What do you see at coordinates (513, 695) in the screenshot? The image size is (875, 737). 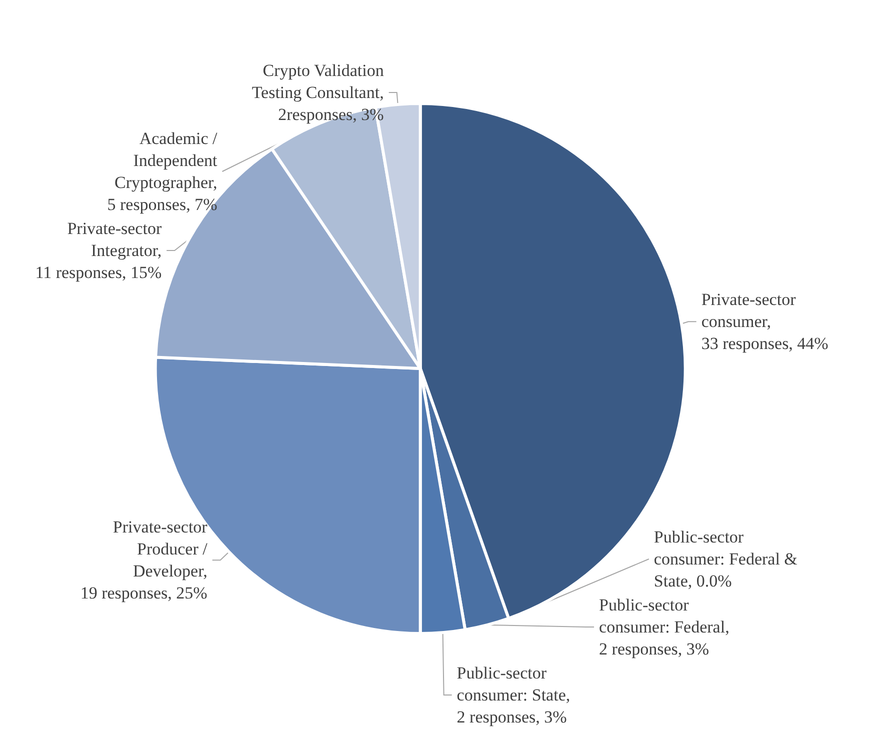 I see `slice-label: Public-sector consumer: State, 2 responses, 3%` at bounding box center [513, 695].